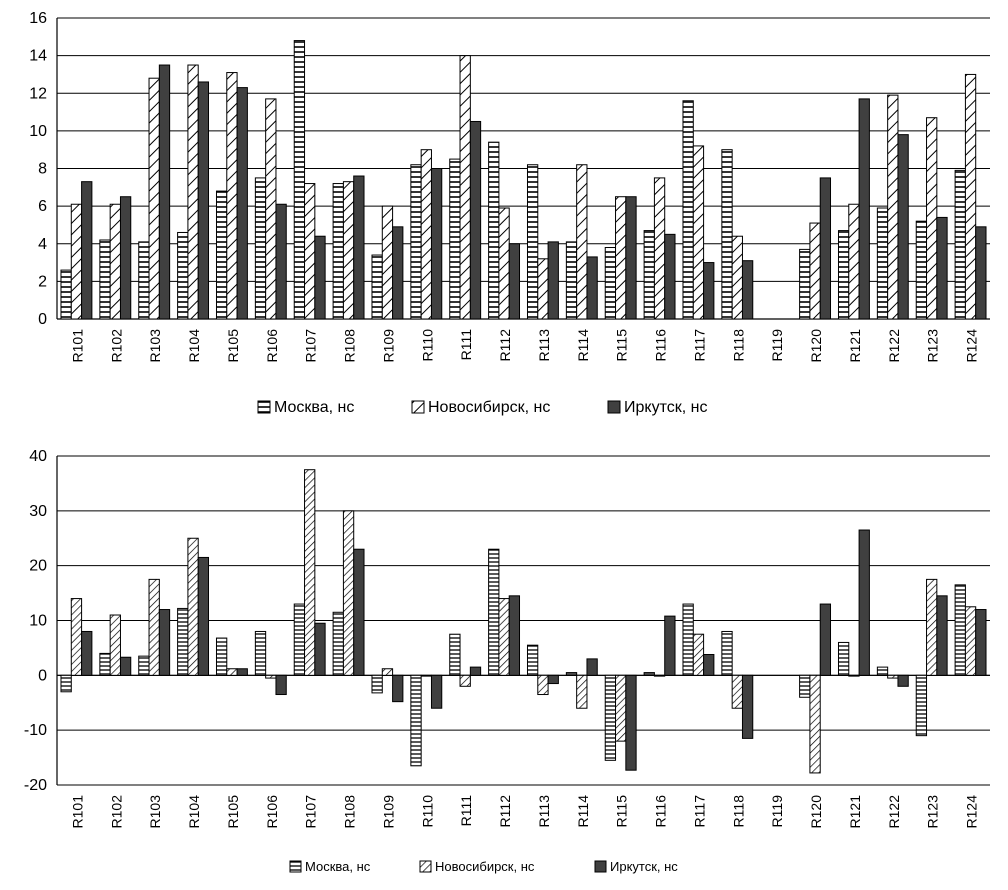  What do you see at coordinates (42, 281) in the screenshot?
I see `y-tick-label: 2` at bounding box center [42, 281].